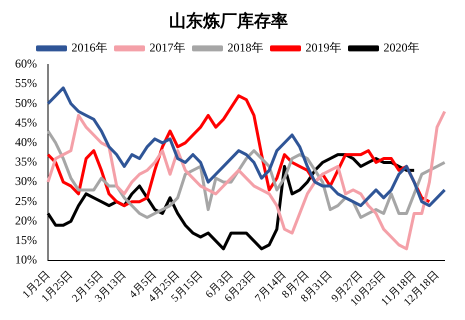  Describe the element at coordinates (25, 83) in the screenshot. I see `y-tick-label: 55%` at that location.